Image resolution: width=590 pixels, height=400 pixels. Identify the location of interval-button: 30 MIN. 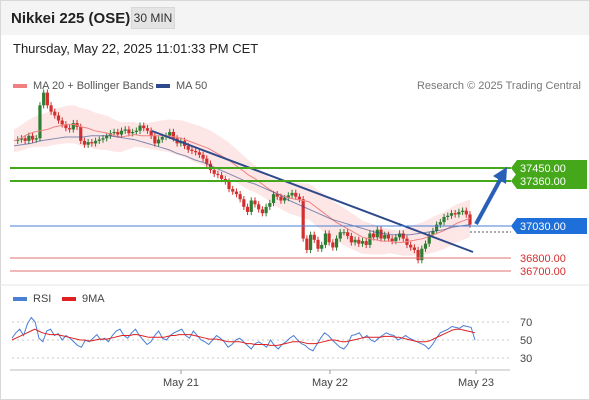
(153, 18).